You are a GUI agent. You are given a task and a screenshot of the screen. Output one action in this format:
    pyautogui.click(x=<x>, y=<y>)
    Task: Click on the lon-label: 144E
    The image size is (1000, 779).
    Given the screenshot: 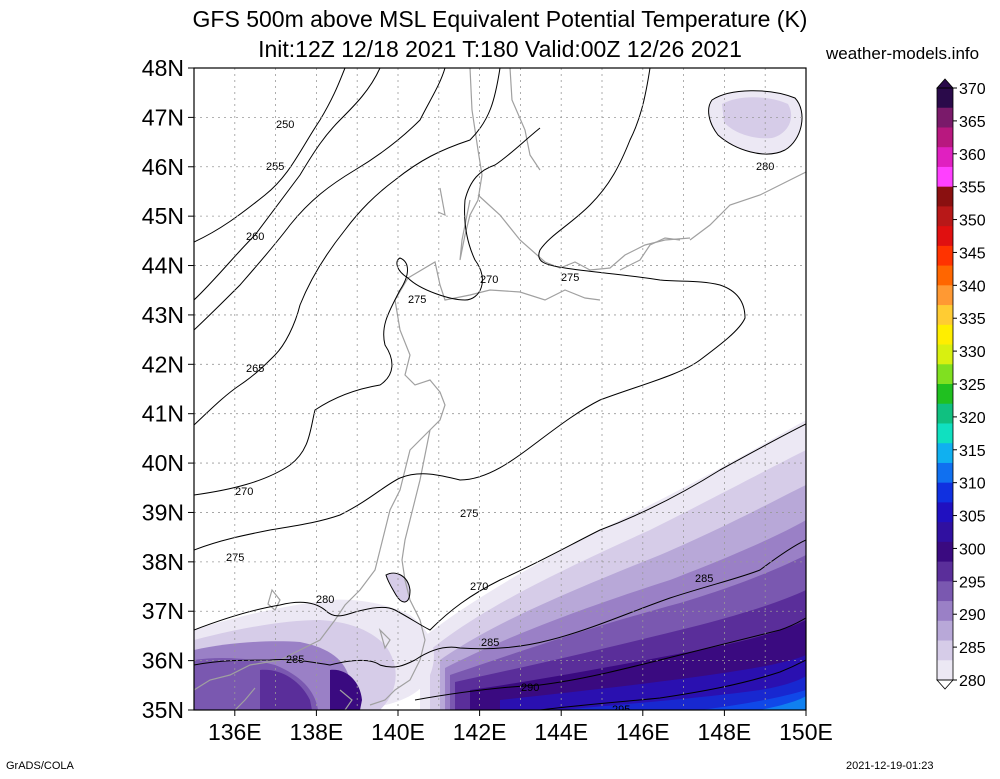 What is the action you would take?
    pyautogui.click(x=561, y=732)
    